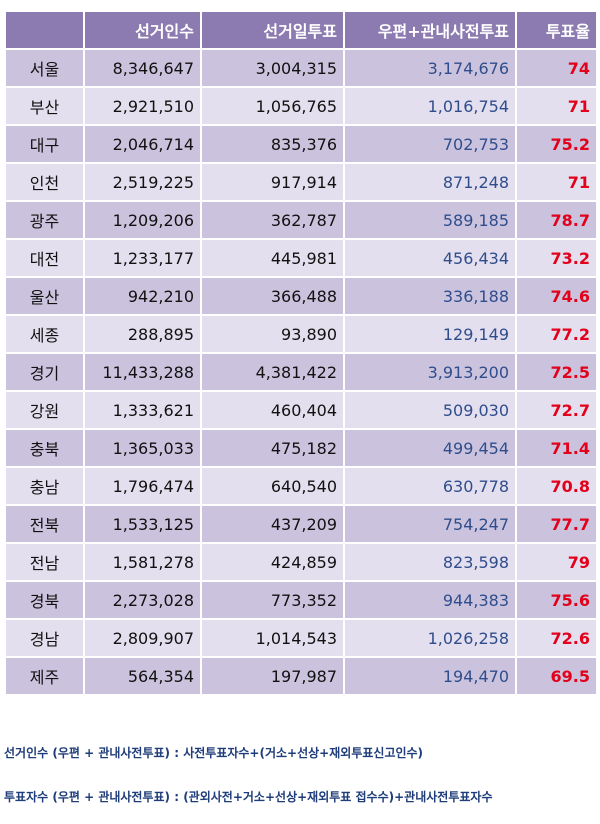 The image size is (600, 824). I want to click on cell: 1,581,278, so click(142, 562).